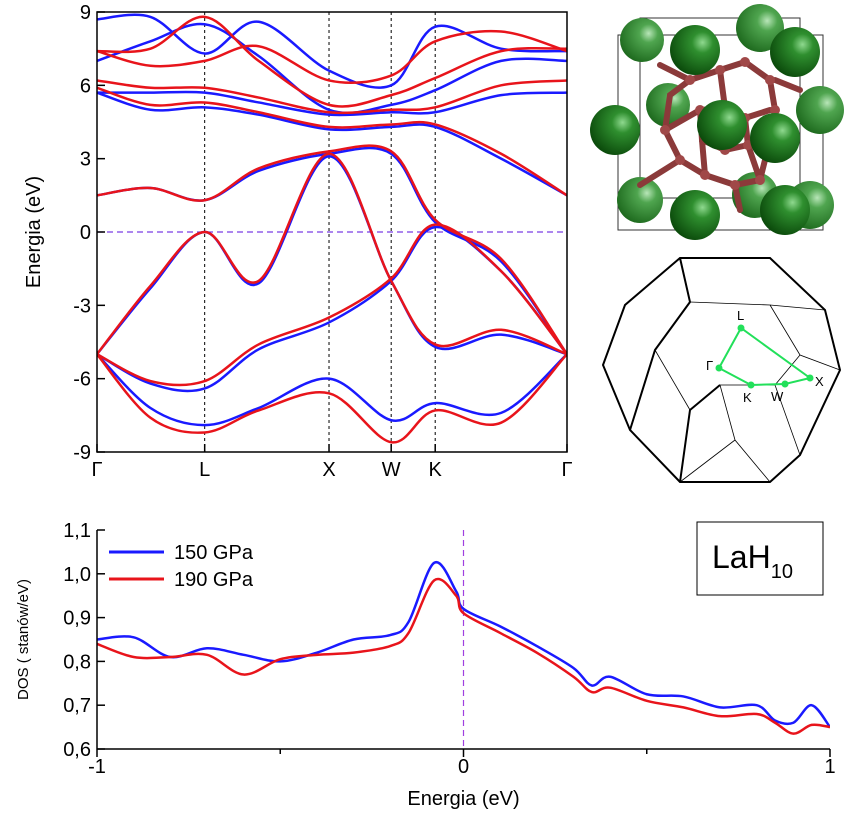 This screenshot has width=846, height=835. Describe the element at coordinates (829, 767) in the screenshot. I see `x-tick-label: 1` at that location.